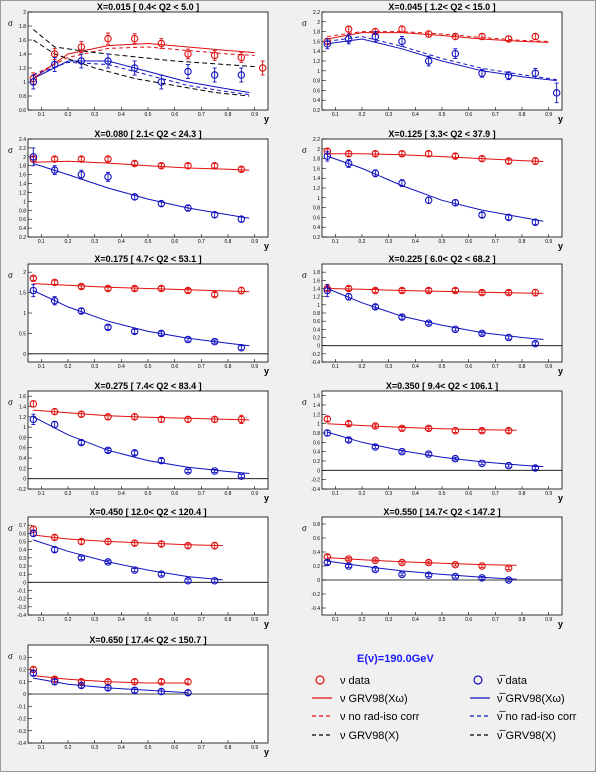  Describe the element at coordinates (316, 33) in the screenshot. I see `y-tick-label: 1.8` at that location.